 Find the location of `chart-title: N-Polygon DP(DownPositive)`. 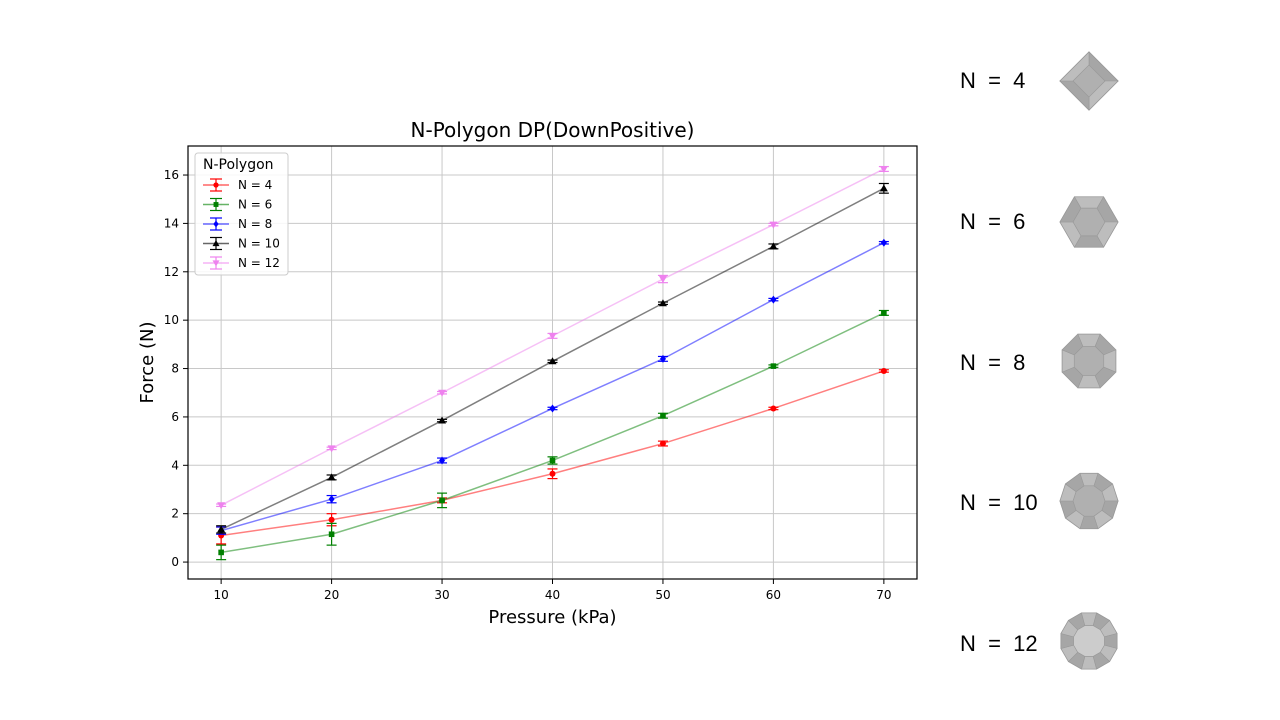

chart-title: N-Polygon DP(DownPositive) is located at coordinates (553, 130).